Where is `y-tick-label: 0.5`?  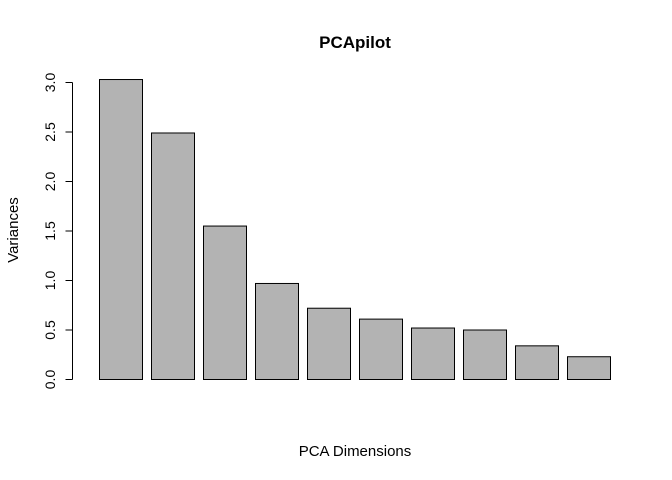 y-tick-label: 0.5 is located at coordinates (50, 330).